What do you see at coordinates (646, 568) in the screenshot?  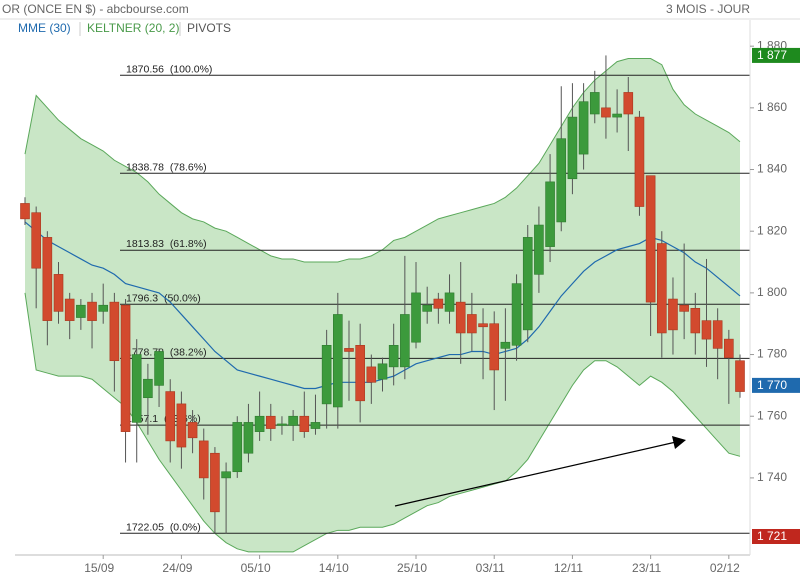 I see `x-tick-label: 23/11` at bounding box center [646, 568].